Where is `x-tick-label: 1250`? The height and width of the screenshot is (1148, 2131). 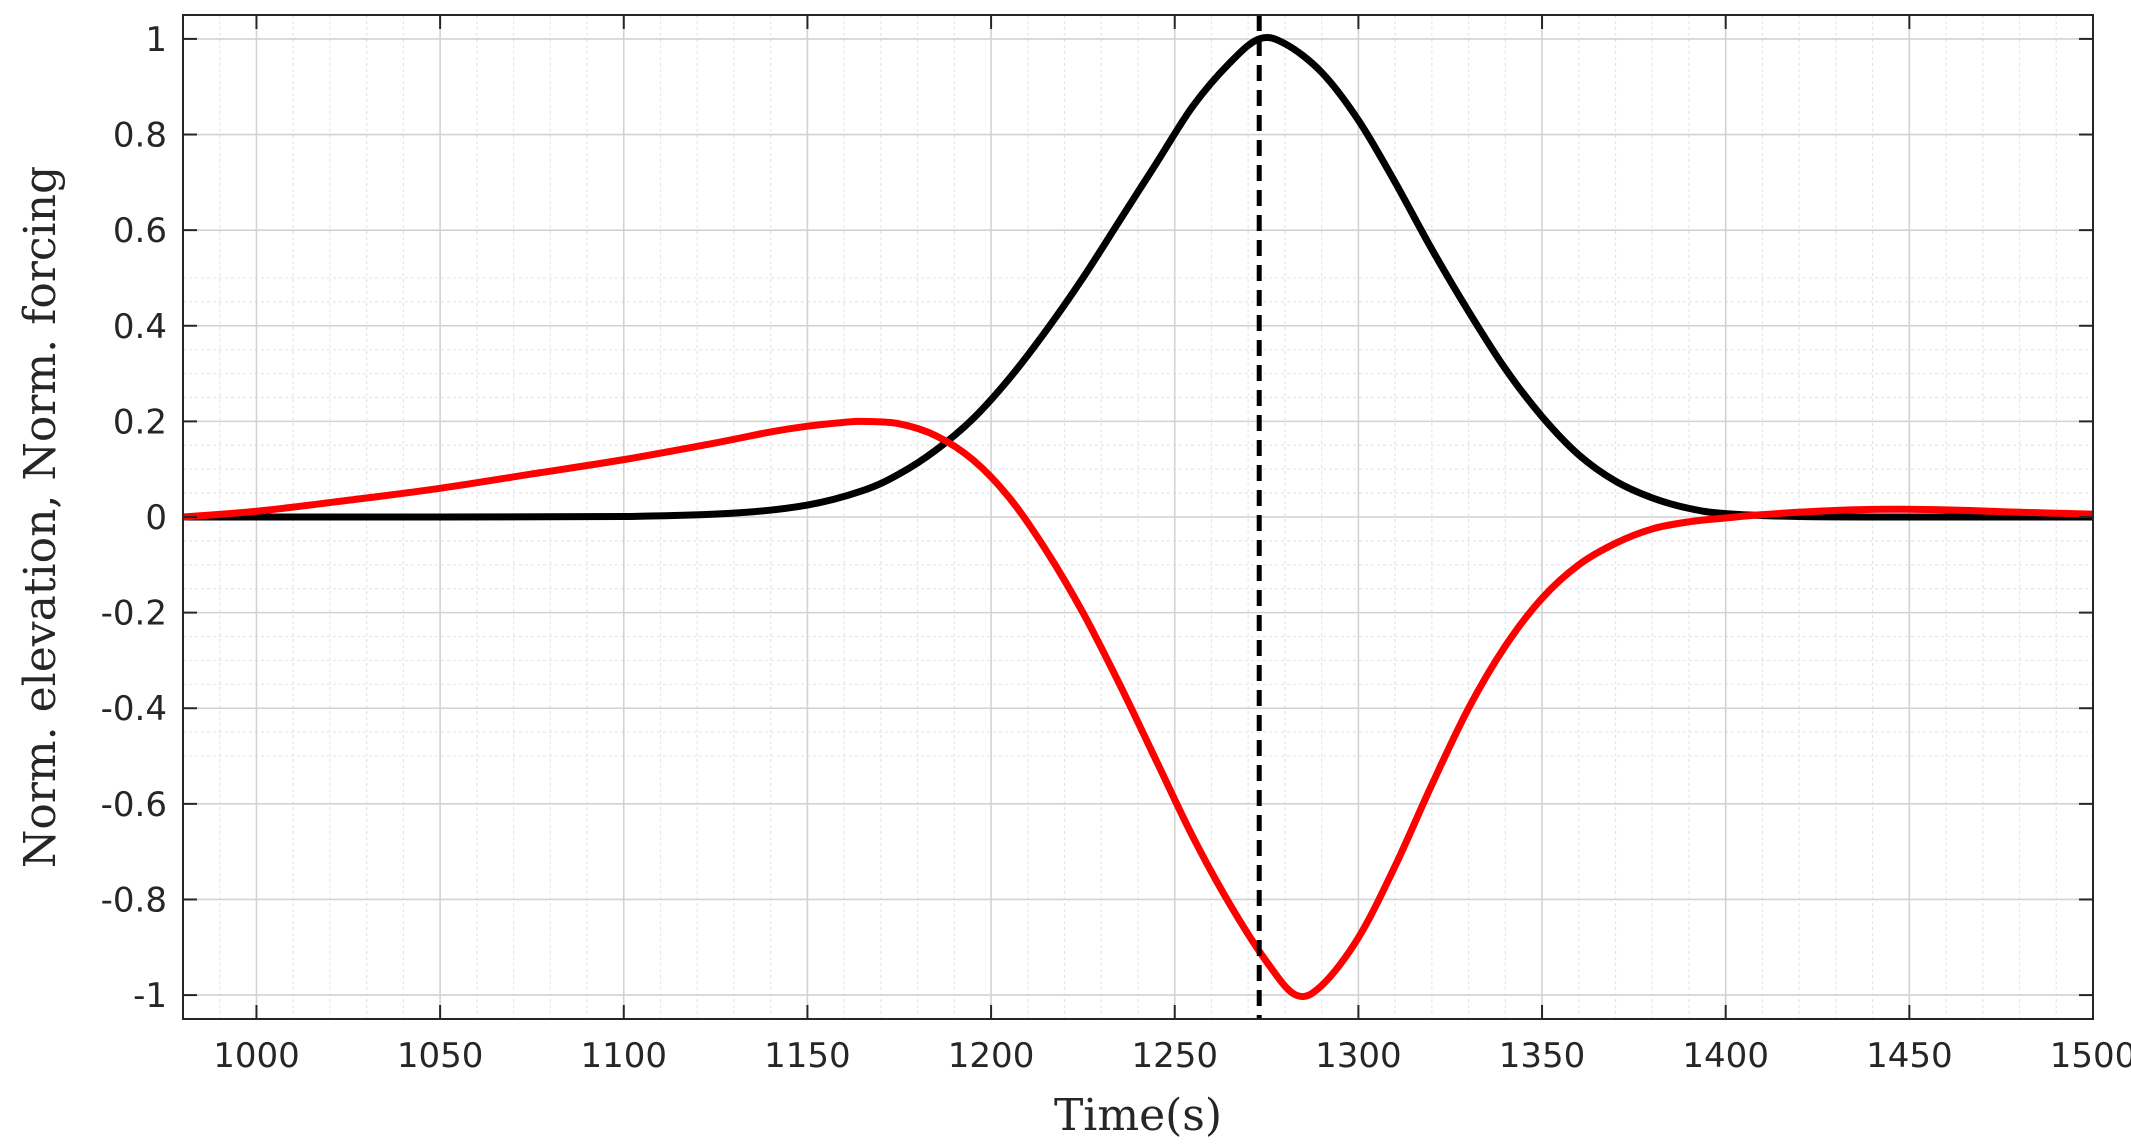 x-tick-label: 1250 is located at coordinates (1174, 1056).